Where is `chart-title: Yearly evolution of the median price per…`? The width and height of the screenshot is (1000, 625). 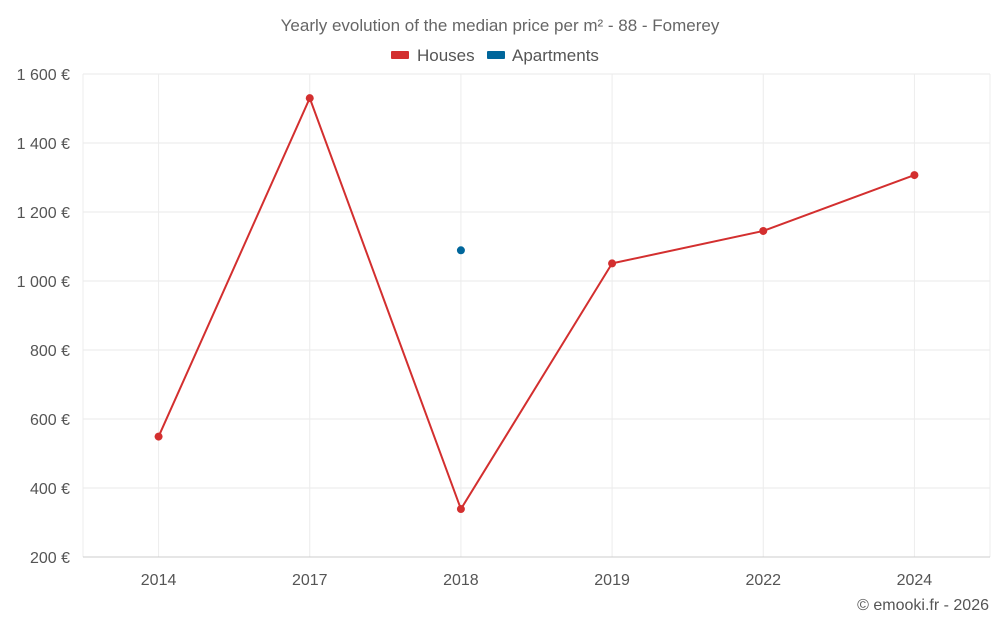
chart-title: Yearly evolution of the median price per… is located at coordinates (500, 25).